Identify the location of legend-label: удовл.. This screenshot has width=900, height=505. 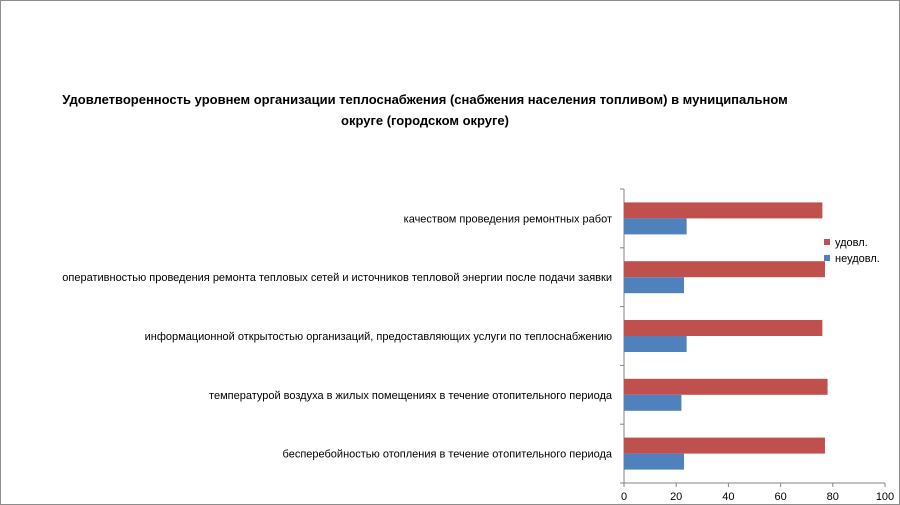
(851, 243).